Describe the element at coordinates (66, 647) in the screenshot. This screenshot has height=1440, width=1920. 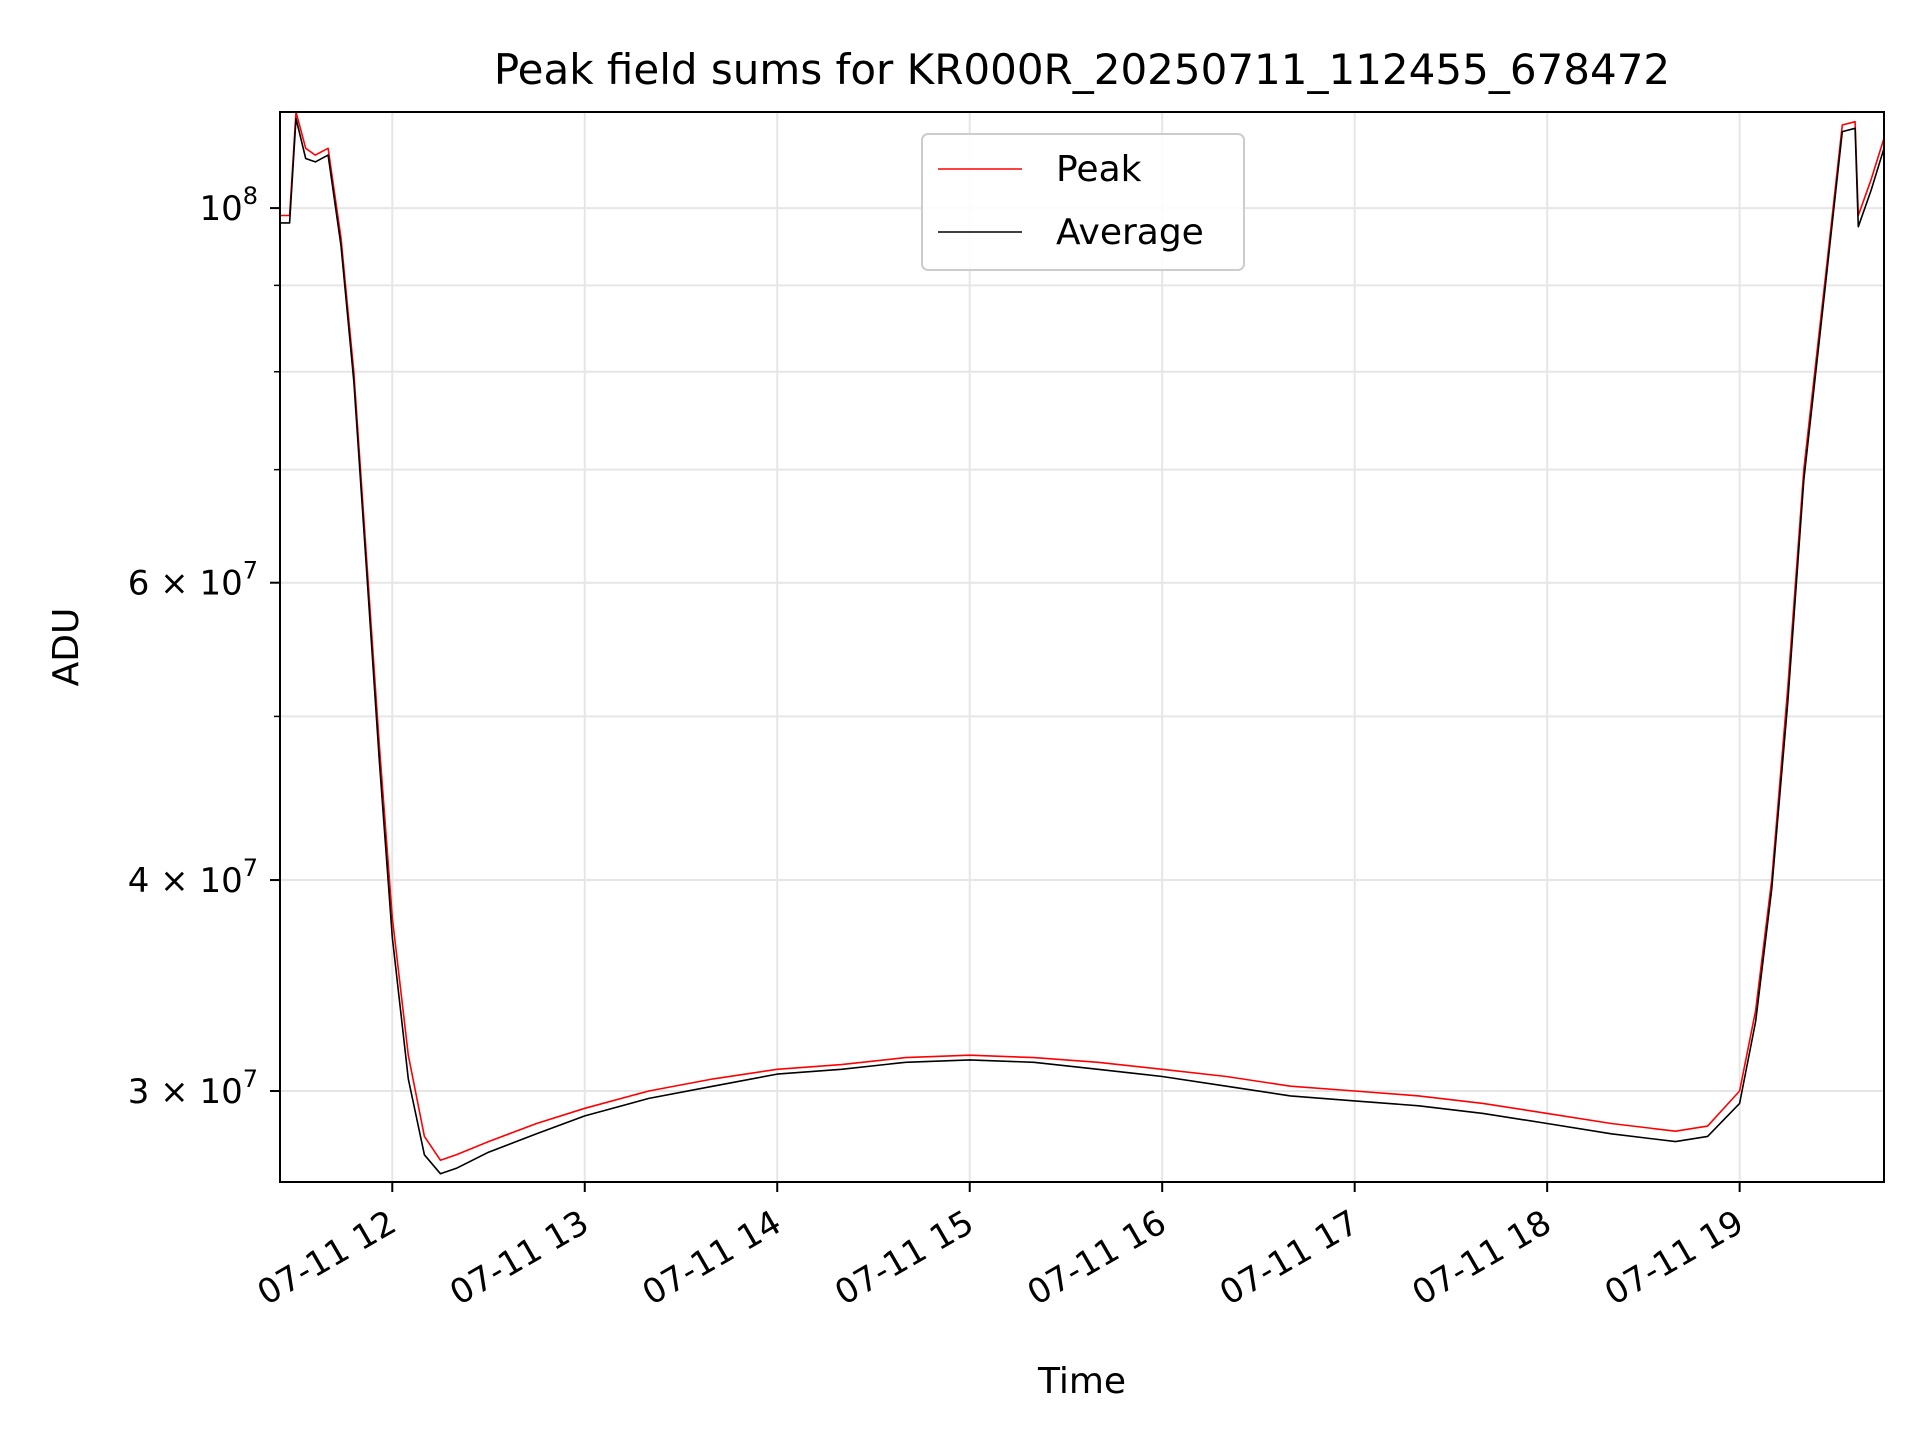
I see `y-axis-label: ADU` at that location.